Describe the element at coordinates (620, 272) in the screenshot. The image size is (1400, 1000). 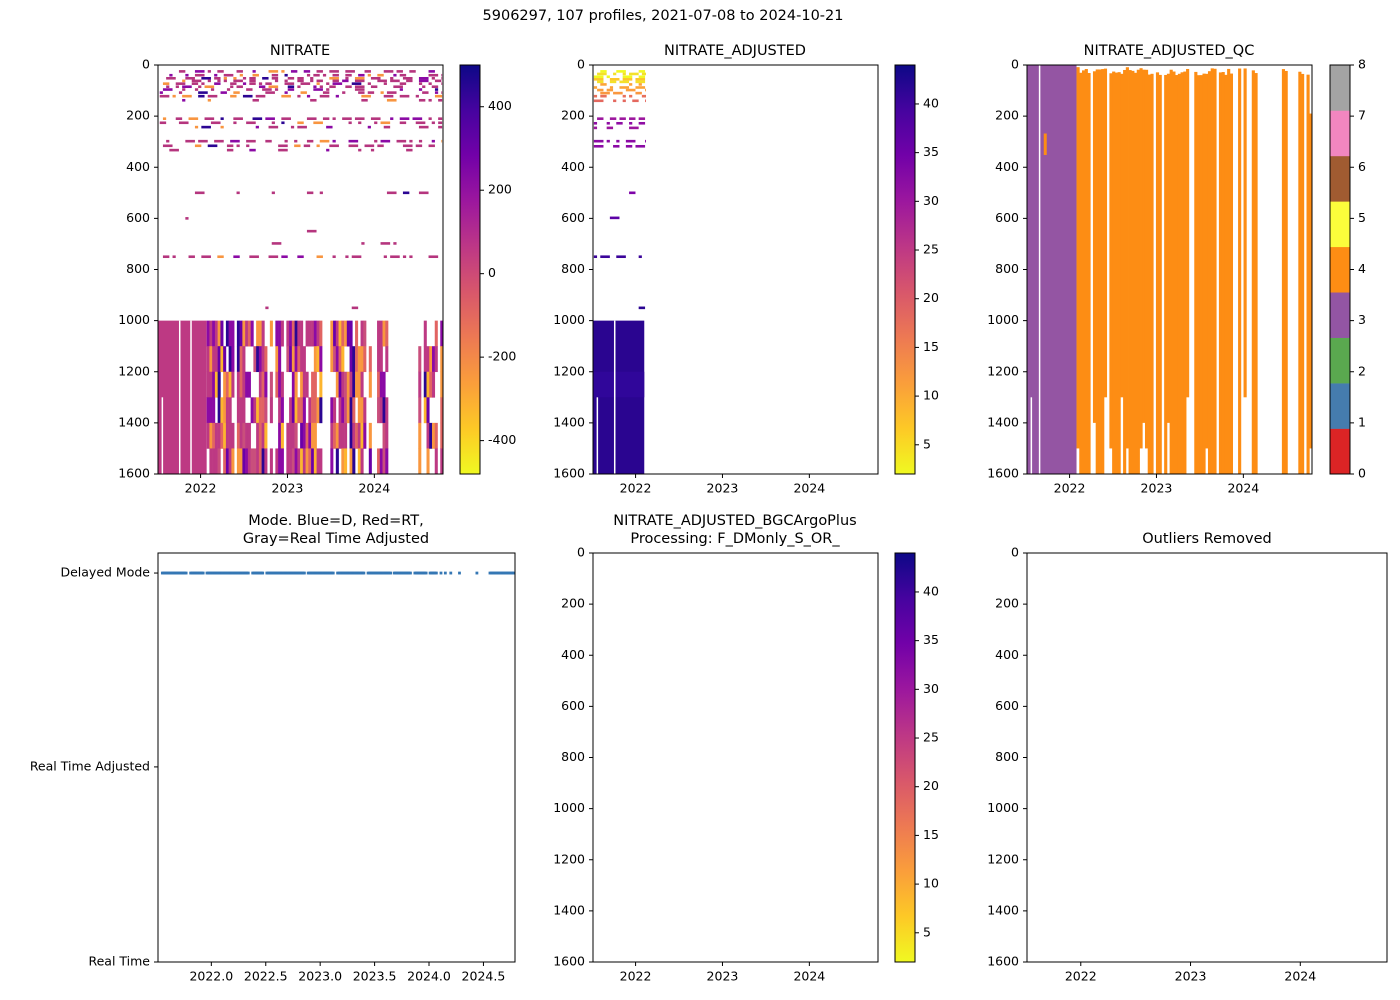
I see `nitrate_adjusted-data-layer` at that location.